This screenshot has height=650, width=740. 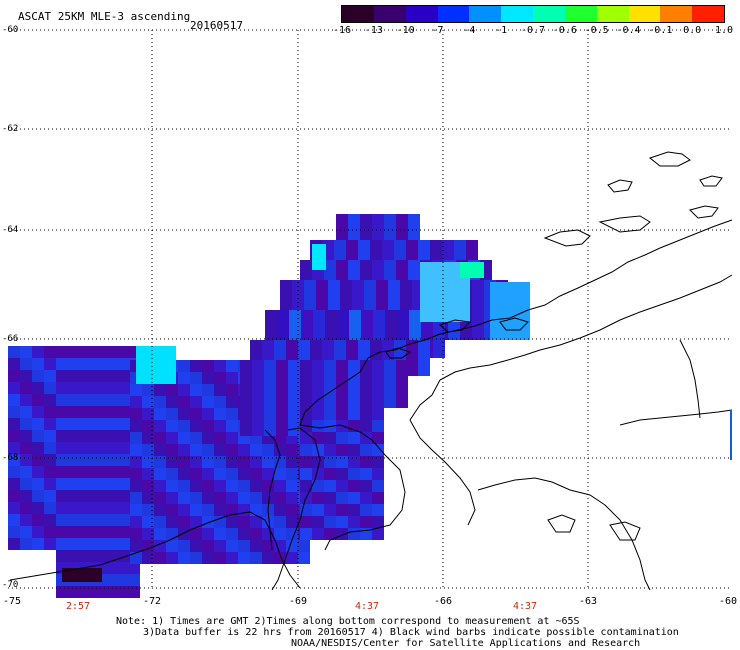 What do you see at coordinates (342, 30) in the screenshot?
I see `colorbar-label: -16` at bounding box center [342, 30].